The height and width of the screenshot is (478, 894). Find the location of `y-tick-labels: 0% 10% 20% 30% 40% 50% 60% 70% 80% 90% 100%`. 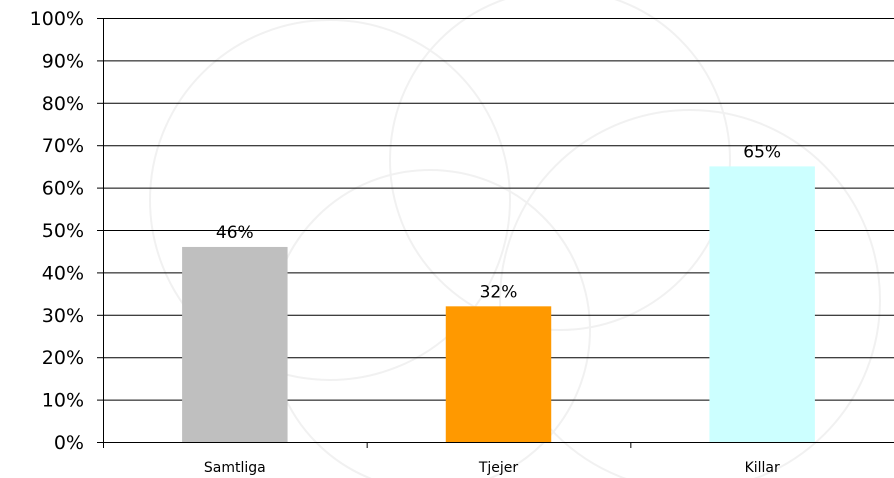

y-tick-labels: 0% 10% 20% 30% 40% 50% 60% 70% 80% 90% 100% is located at coordinates (57, 231).